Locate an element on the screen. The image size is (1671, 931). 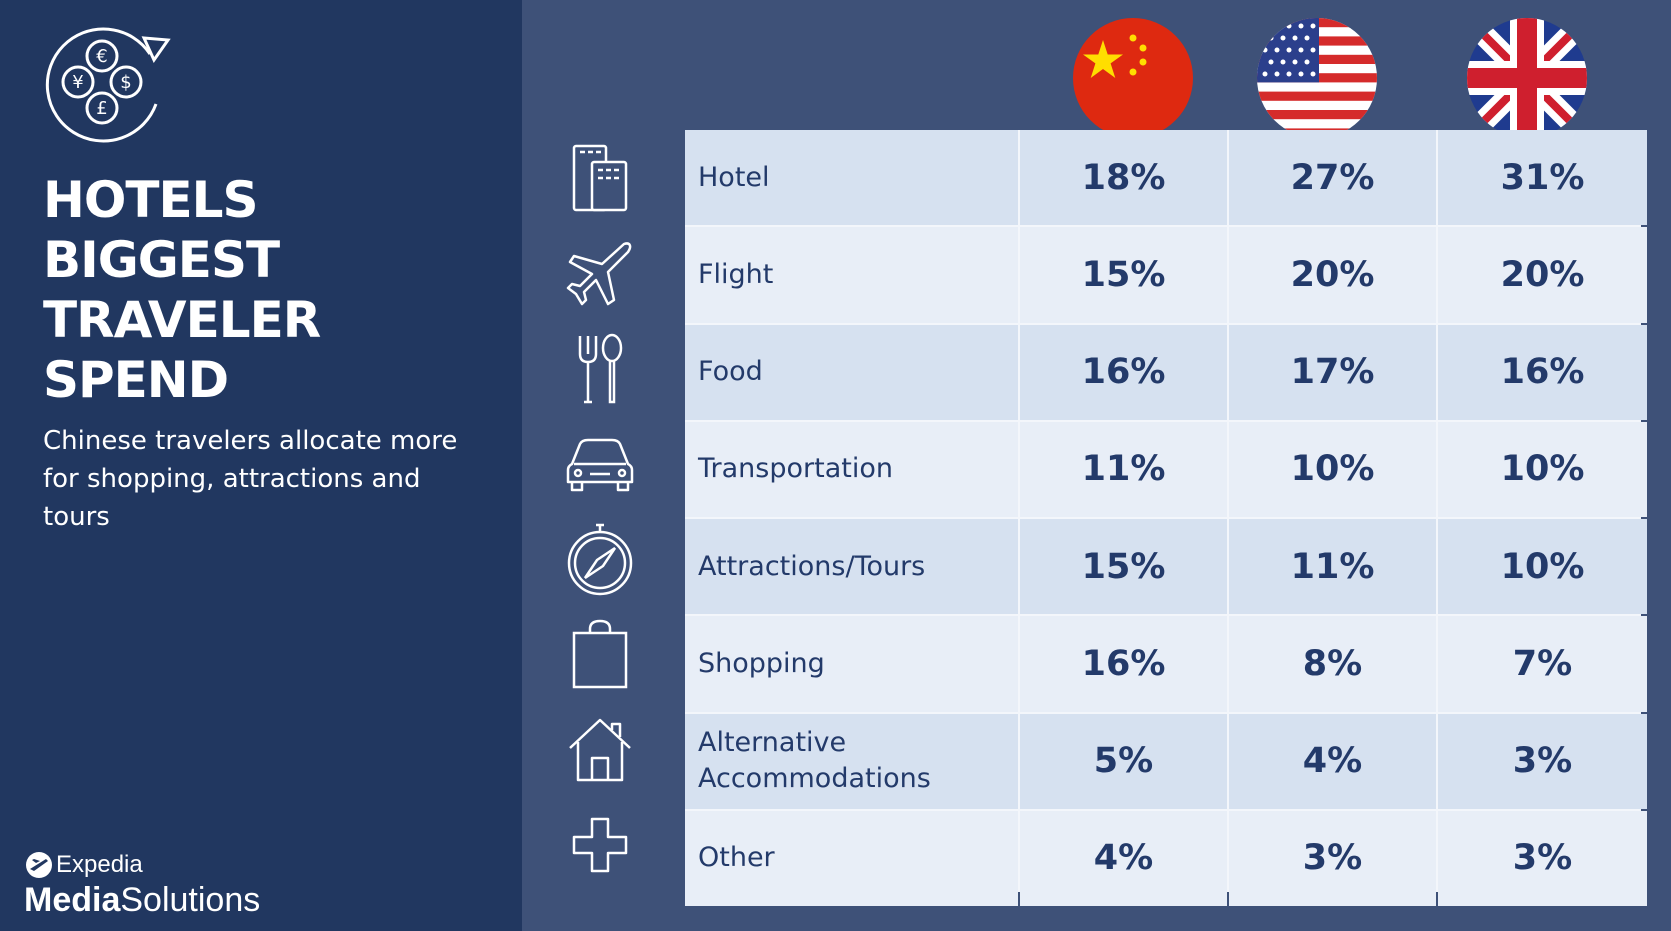
brand-logo: Expedia MediaSolutions is located at coordinates (142, 884).